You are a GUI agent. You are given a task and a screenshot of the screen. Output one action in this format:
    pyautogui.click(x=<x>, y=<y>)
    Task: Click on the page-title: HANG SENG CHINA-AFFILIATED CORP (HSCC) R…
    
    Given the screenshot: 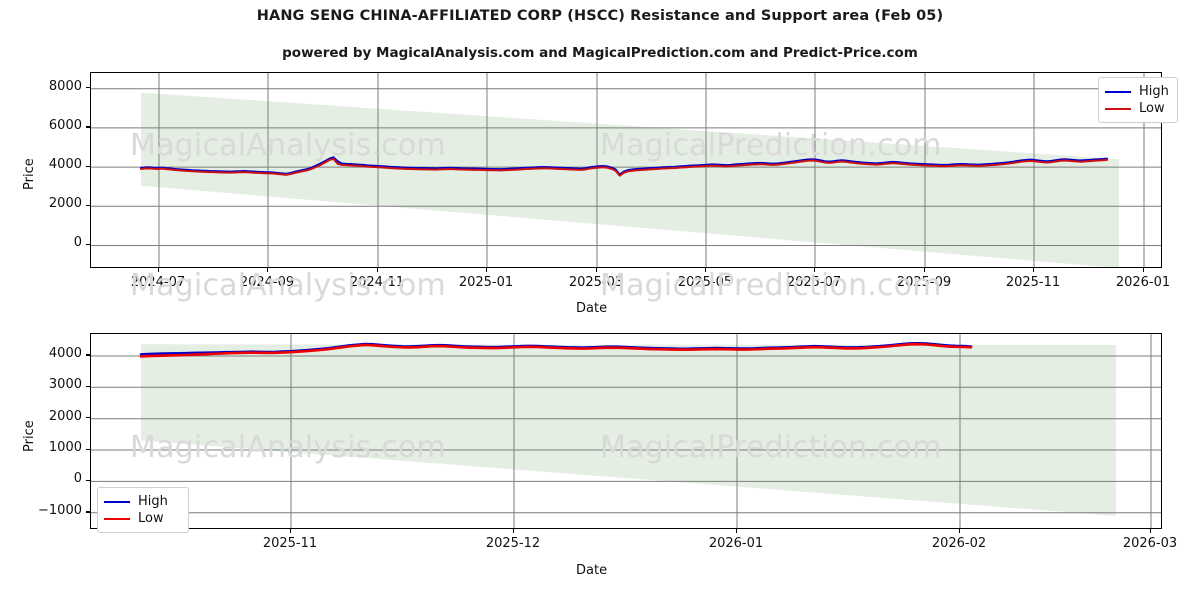 What is the action you would take?
    pyautogui.click(x=600, y=16)
    